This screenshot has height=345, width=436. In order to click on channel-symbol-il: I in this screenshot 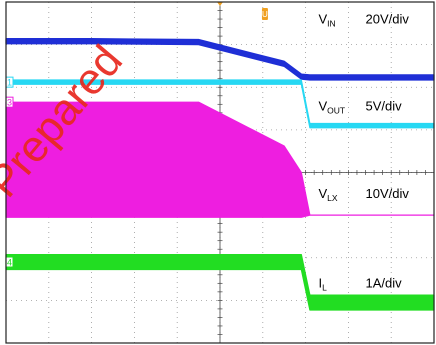, I will do `click(320, 283)`.